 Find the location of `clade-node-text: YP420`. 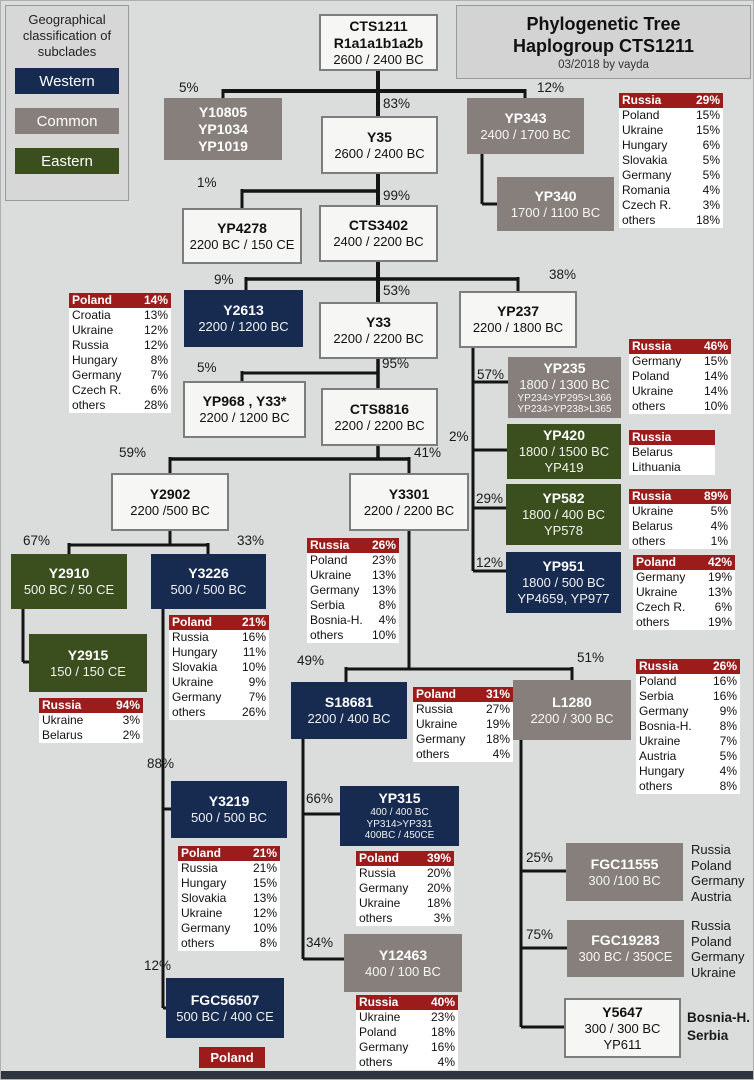

clade-node-text: YP420 is located at coordinates (564, 435).